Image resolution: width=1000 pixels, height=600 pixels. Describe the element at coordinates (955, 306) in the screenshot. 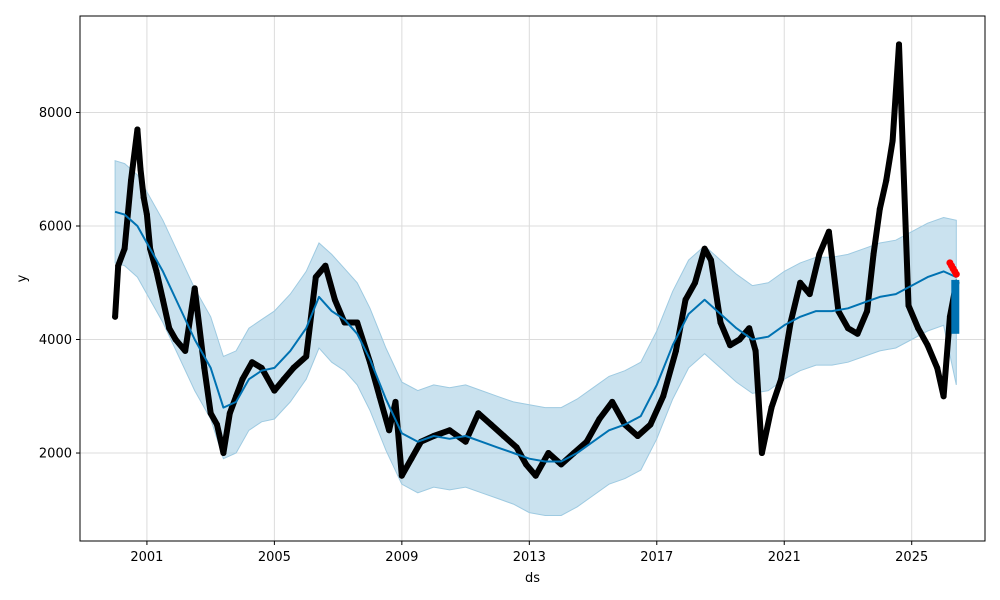

I see `forecast-horizon-block` at that location.